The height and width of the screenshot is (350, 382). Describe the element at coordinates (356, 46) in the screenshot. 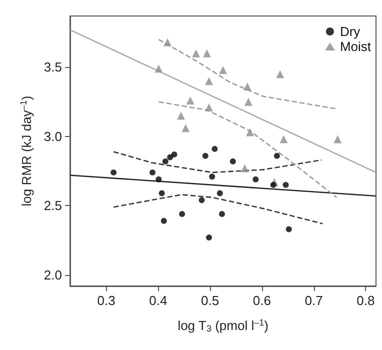

I see `legend-label: Moist` at that location.